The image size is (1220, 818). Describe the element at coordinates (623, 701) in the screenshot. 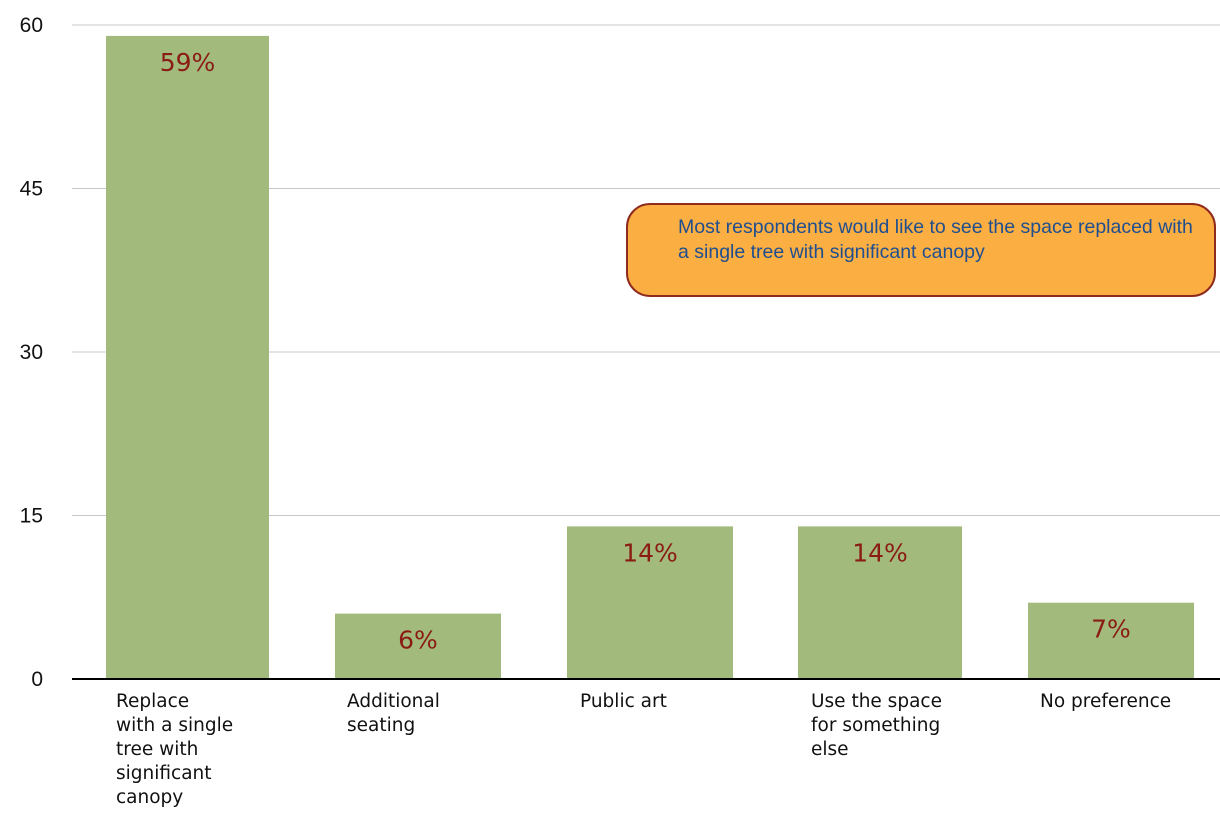

I see `x-tick-label: Public art` at that location.